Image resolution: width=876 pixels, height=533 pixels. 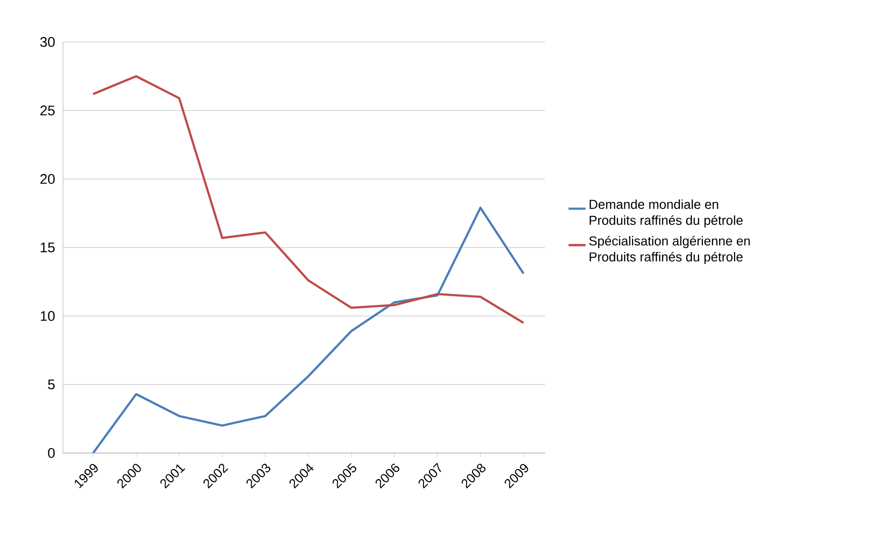 I want to click on y-tick-label: 10, so click(x=47, y=316).